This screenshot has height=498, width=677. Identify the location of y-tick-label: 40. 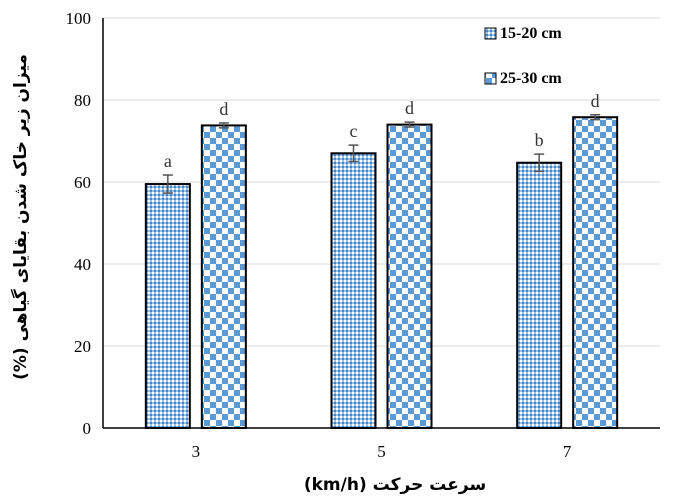
(82, 264).